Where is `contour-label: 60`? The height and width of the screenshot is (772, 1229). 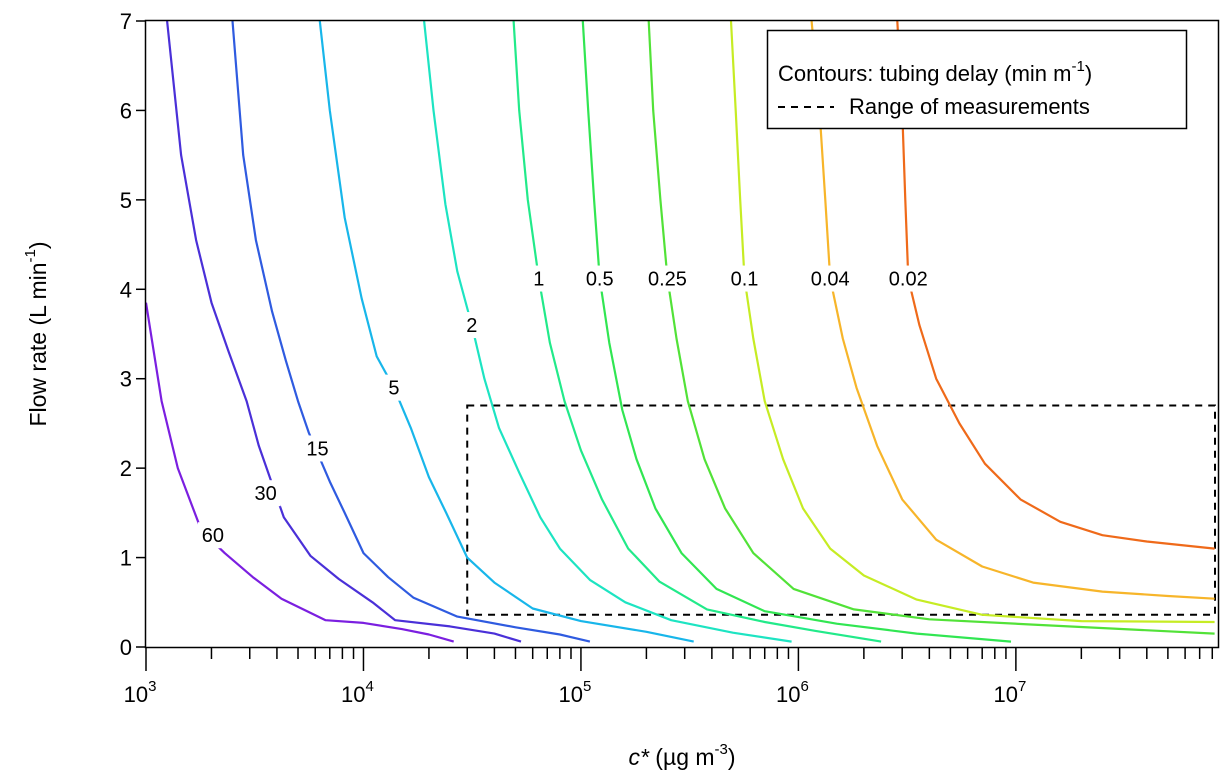 contour-label: 60 is located at coordinates (213, 536).